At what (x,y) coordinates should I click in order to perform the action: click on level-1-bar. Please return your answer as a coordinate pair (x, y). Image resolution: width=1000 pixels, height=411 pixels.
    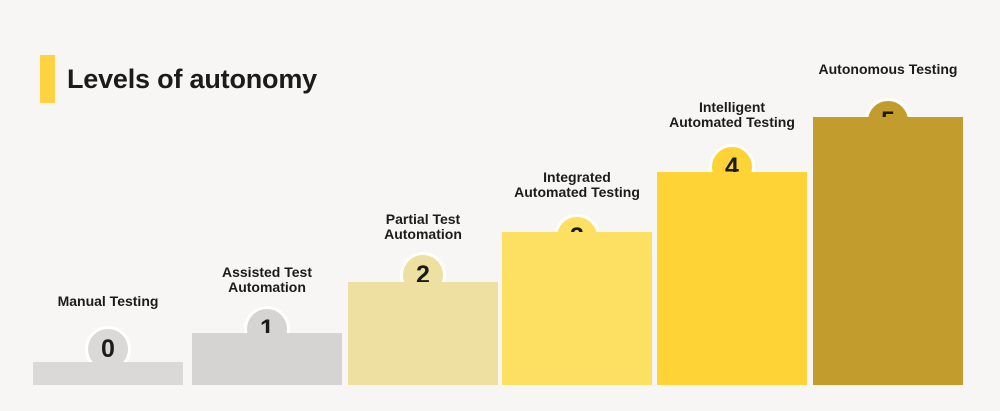
    Looking at the image, I should click on (267, 359).